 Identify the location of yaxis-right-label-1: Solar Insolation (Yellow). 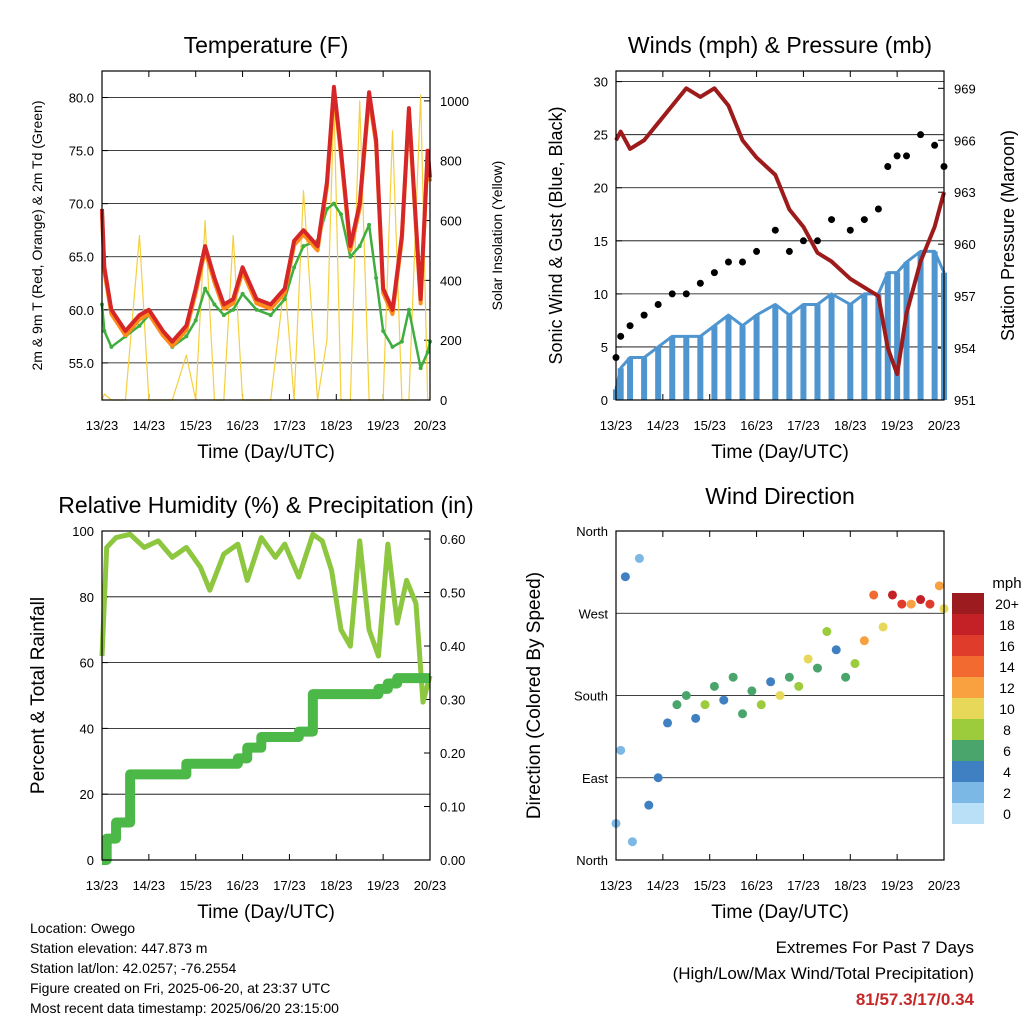
(497, 236).